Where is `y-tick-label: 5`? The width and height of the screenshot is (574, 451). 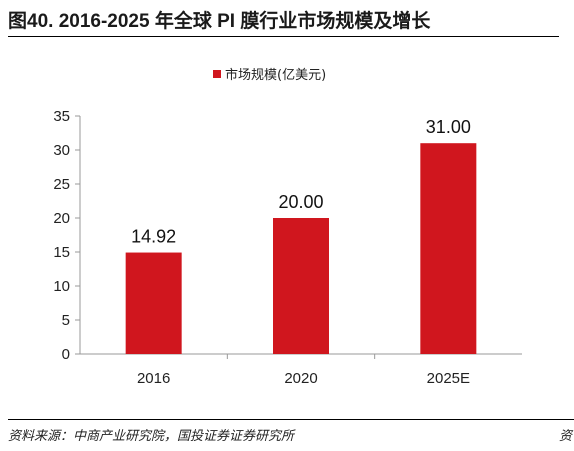
y-tick-label: 5 is located at coordinates (66, 320).